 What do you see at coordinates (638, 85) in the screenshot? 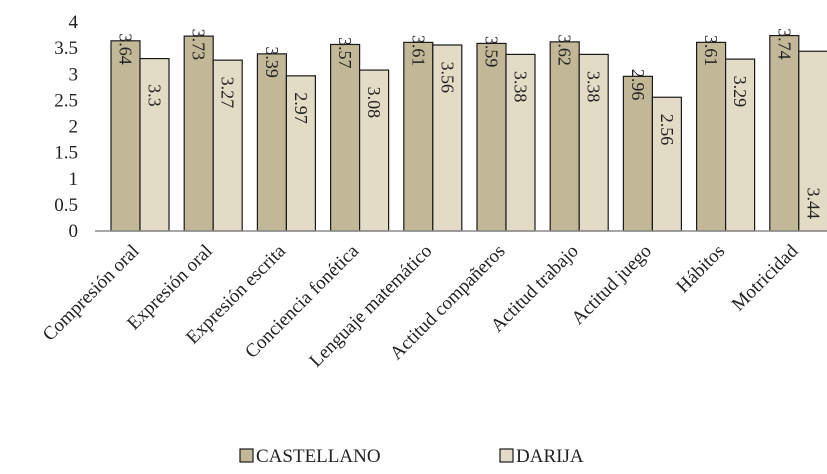
I see `castellano-data-label: 2.96` at bounding box center [638, 85].